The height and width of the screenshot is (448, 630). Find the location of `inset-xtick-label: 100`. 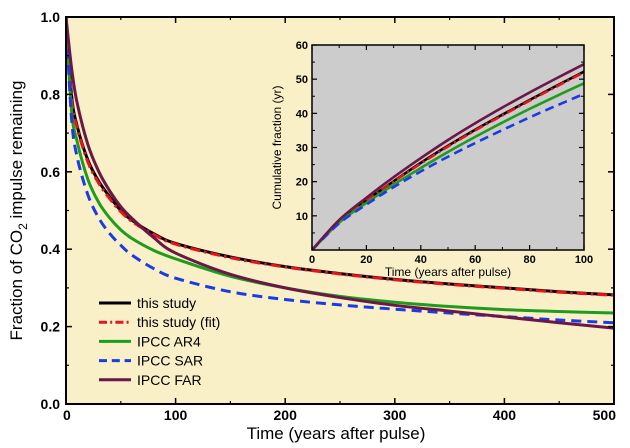

inset-xtick-label: 100 is located at coordinates (584, 260).